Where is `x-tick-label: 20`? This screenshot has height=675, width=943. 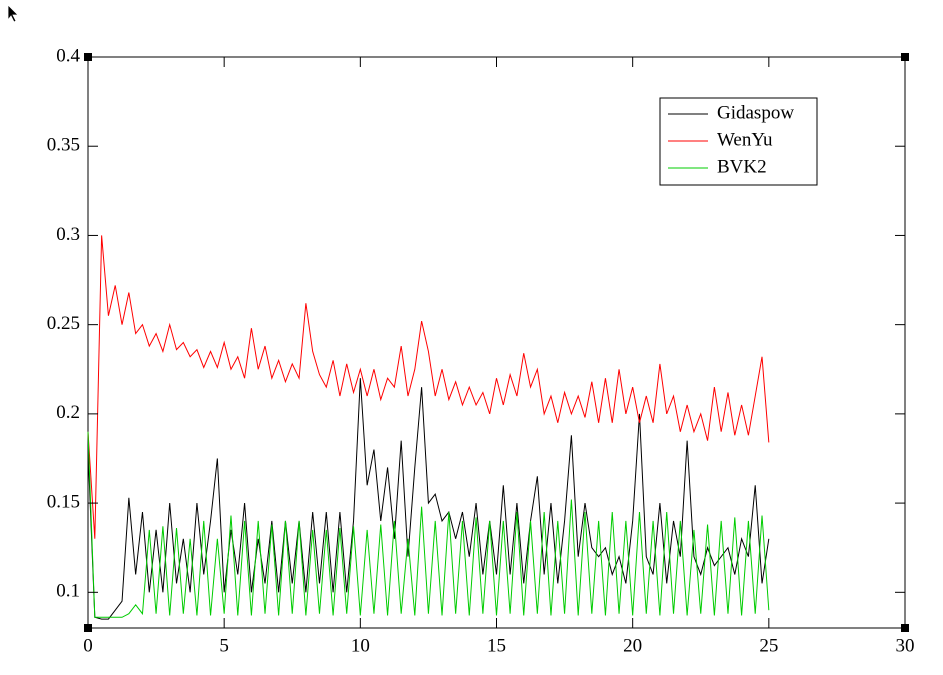
x-tick-label: 20 is located at coordinates (632, 645).